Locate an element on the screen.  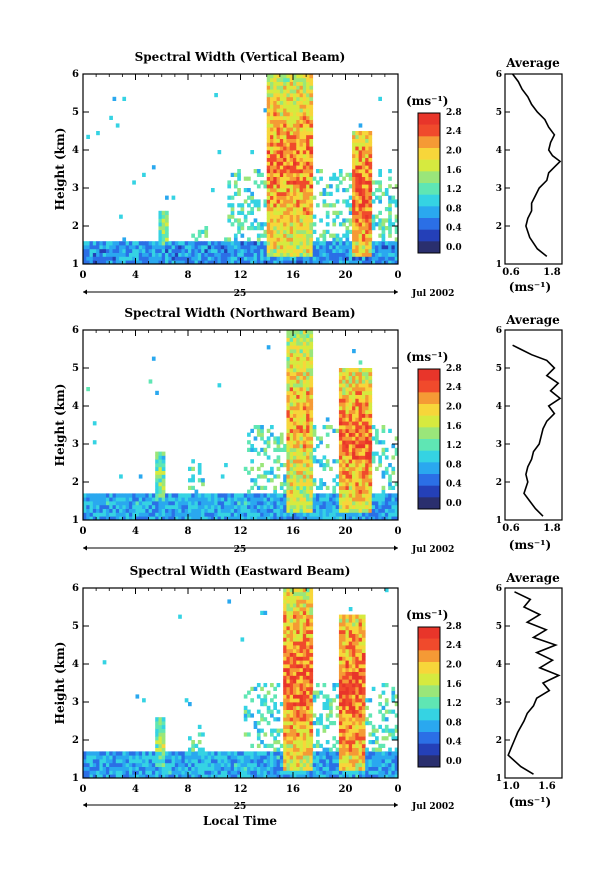
average-y-tick-label: 2 is located at coordinates (499, 227).